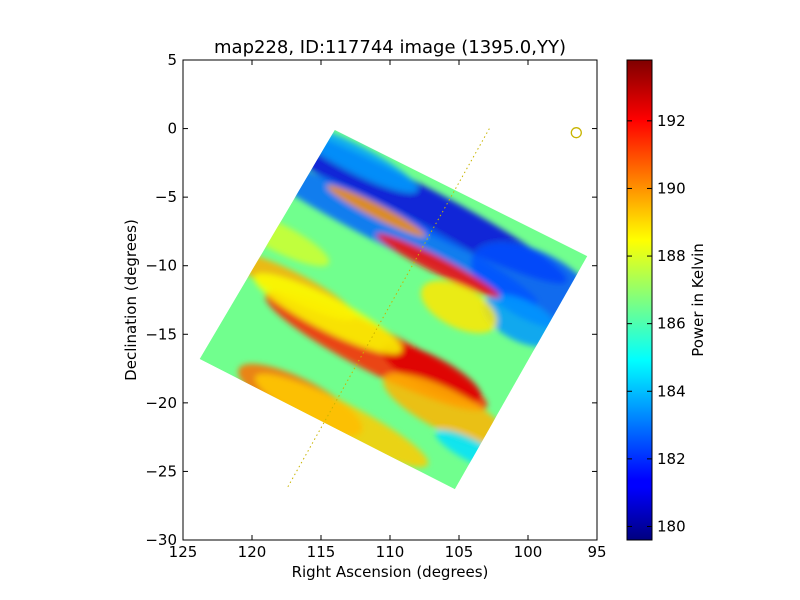 The width and height of the screenshot is (800, 600). I want to click on y-tick-label-5: −20, so click(161, 403).